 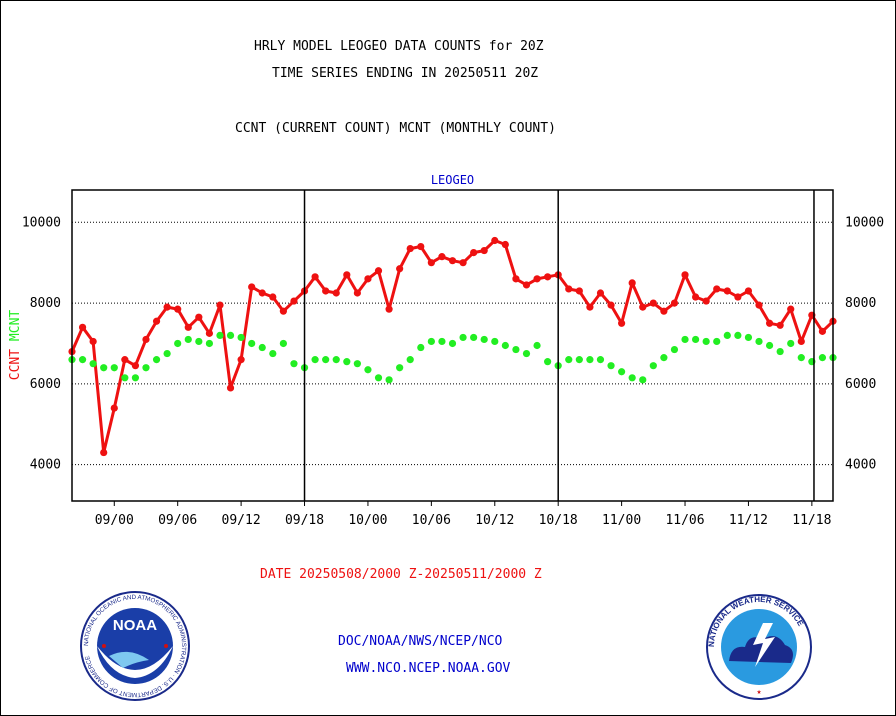 I want to click on x-tick-label: 10/00, so click(x=367, y=520).